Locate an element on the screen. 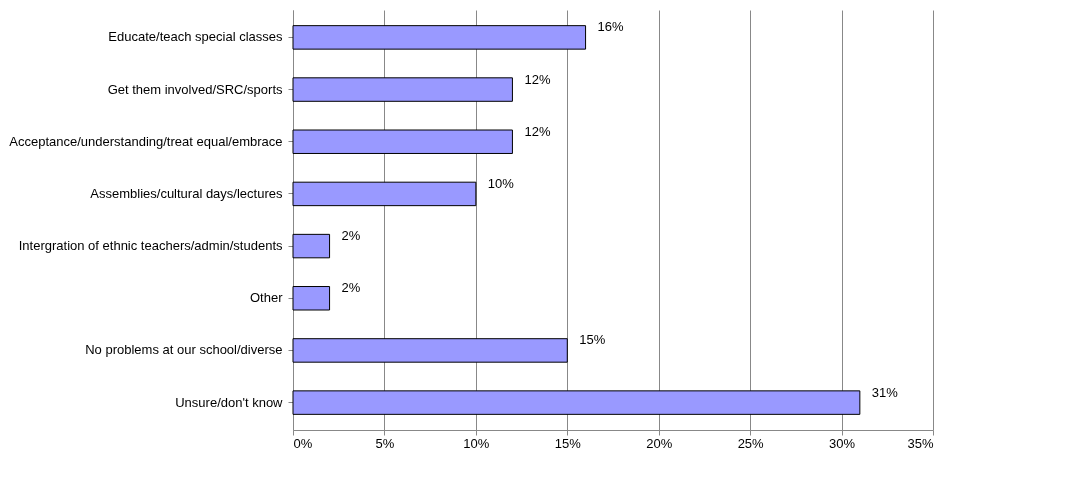  data-label: 15% is located at coordinates (592, 340).